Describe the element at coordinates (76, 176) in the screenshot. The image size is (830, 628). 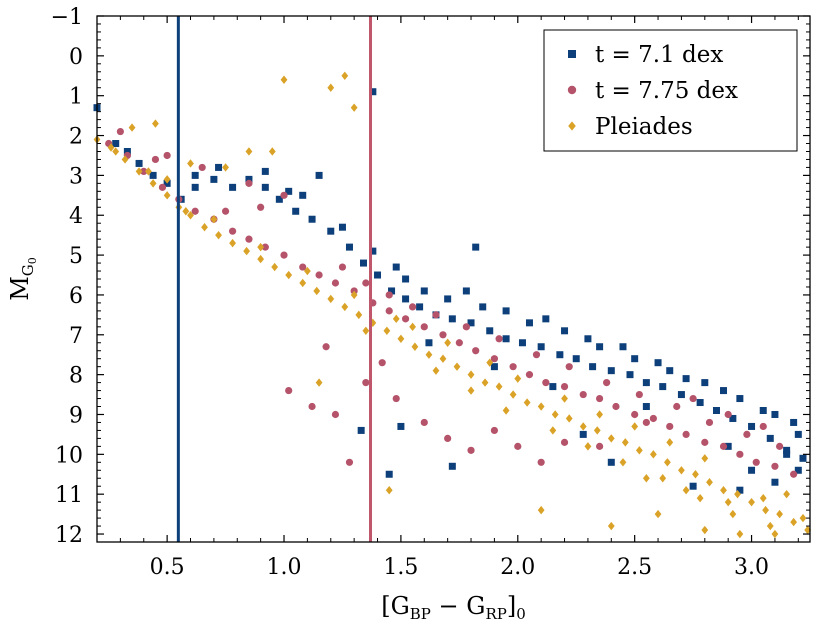
I see `y-tick-label: 3` at that location.